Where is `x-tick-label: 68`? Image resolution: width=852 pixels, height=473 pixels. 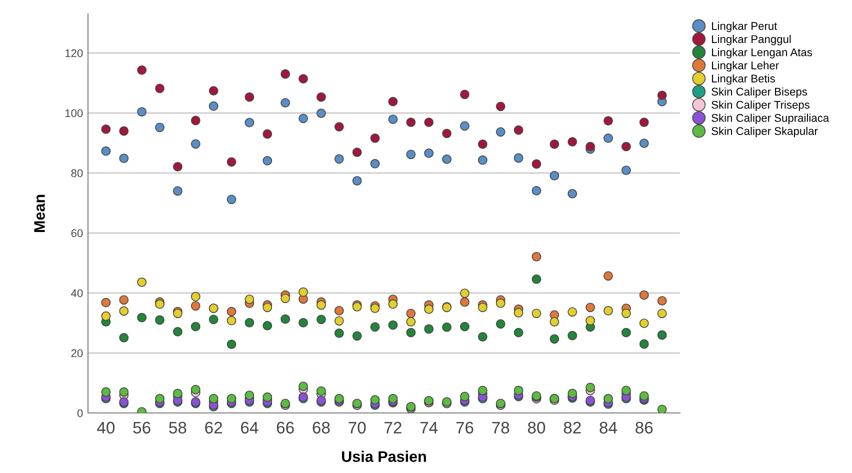
x-tick-label: 68 is located at coordinates (321, 428).